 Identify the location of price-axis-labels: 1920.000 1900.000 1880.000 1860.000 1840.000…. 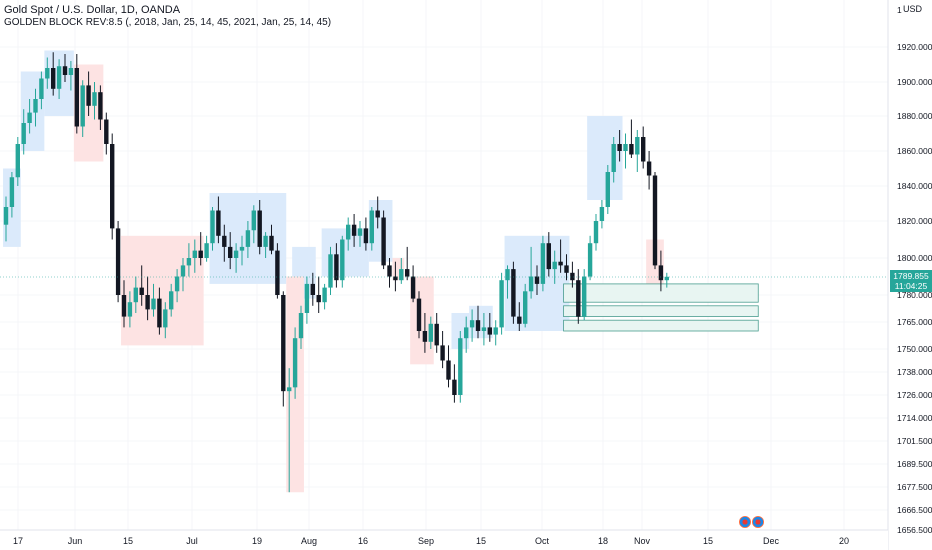
(914, 270).